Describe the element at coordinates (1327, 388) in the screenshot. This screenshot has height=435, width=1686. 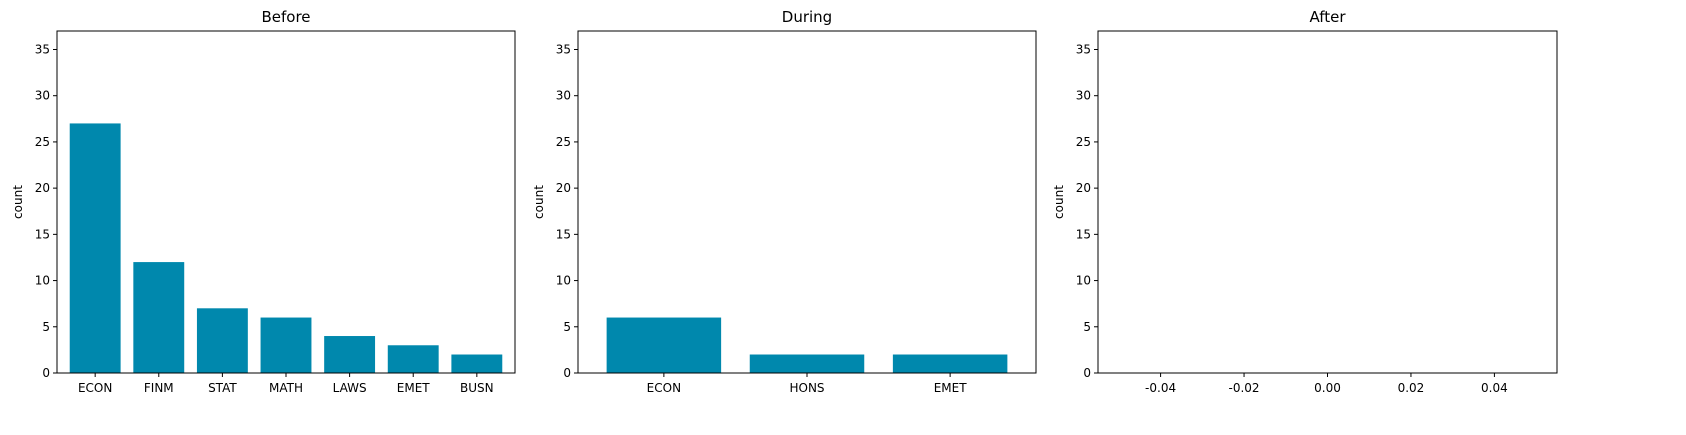
I see `x-tick-label: 0.00` at that location.